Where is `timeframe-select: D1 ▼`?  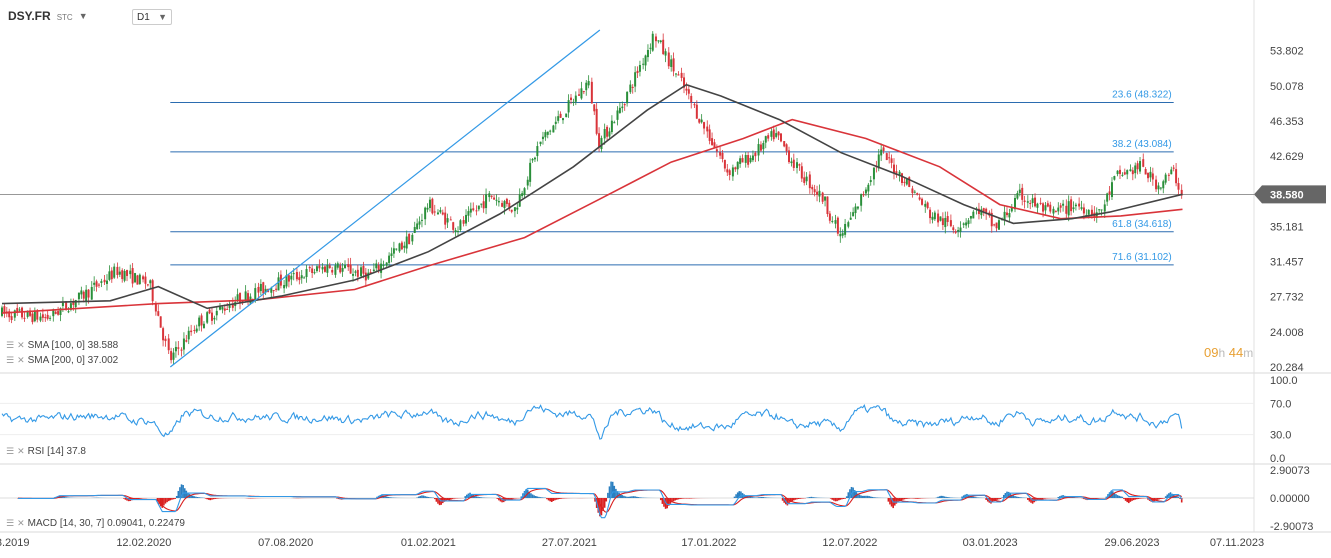
timeframe-select: D1 ▼ is located at coordinates (152, 17).